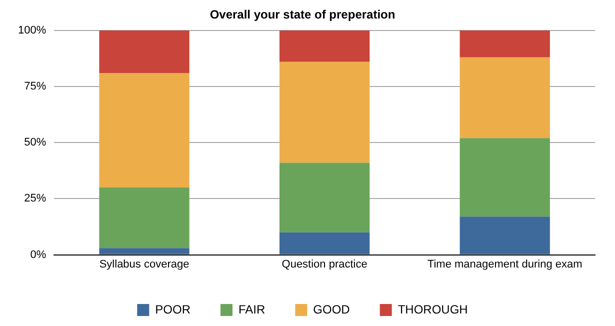  Describe the element at coordinates (325, 264) in the screenshot. I see `x-tick-label: Question practice` at that location.